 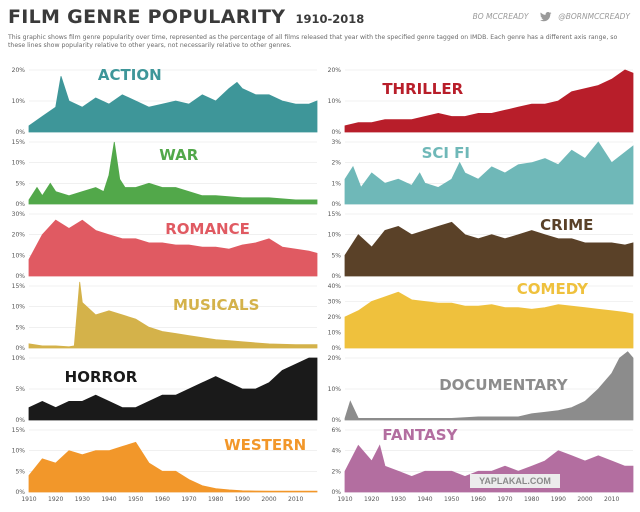 I want to click on genre-label: MUSICALS, so click(x=216, y=305).